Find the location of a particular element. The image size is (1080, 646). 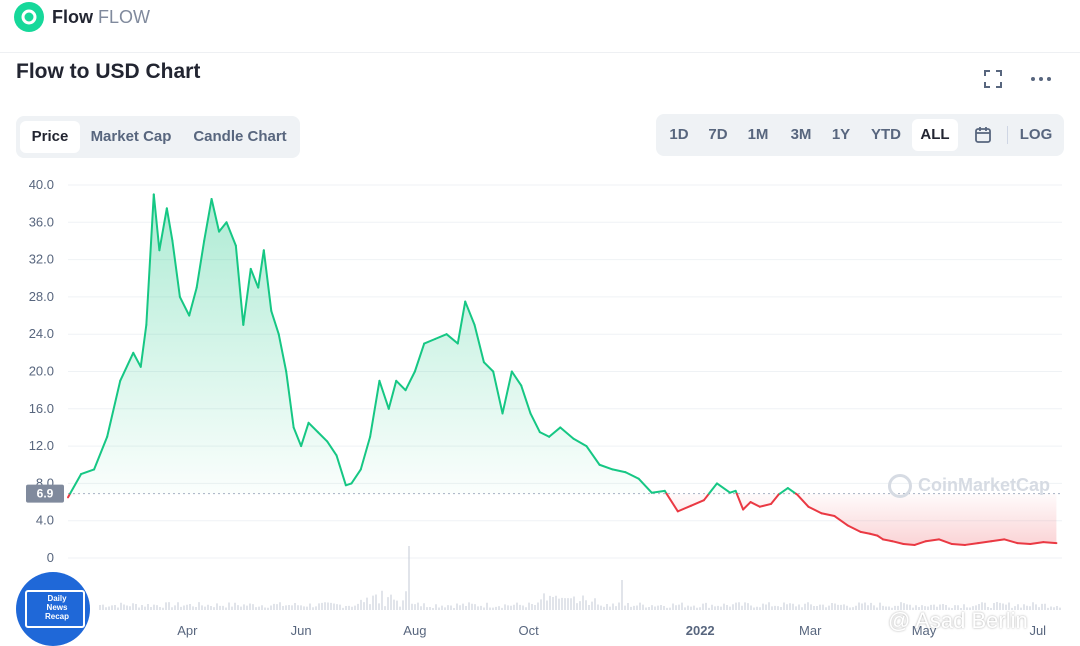

watermark: CoinMarketCap is located at coordinates (969, 486).